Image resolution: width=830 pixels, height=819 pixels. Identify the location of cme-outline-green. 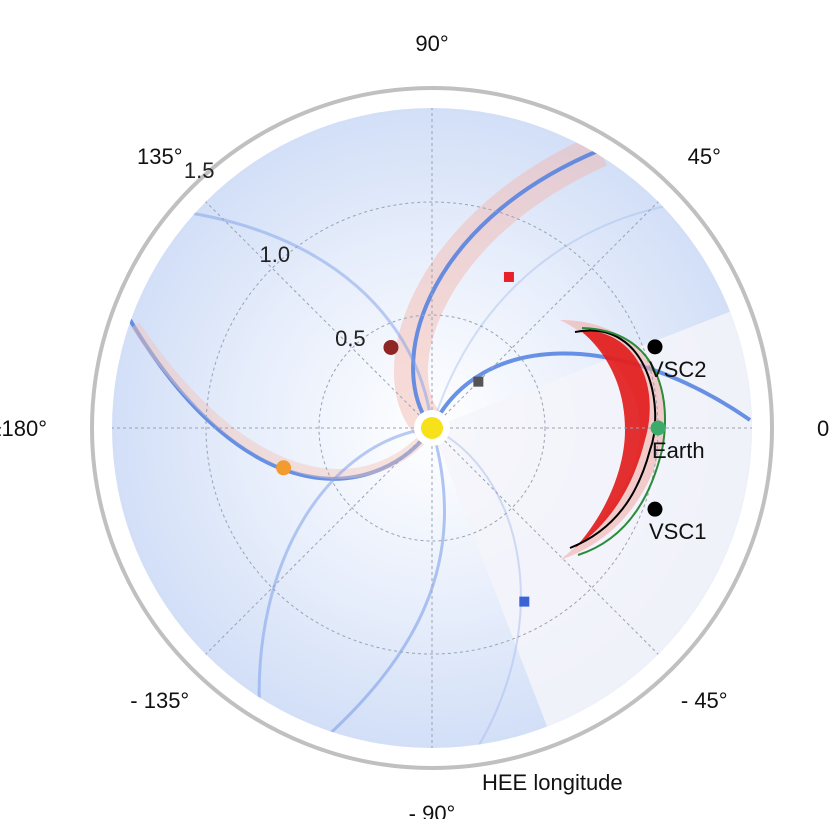
(622, 441).